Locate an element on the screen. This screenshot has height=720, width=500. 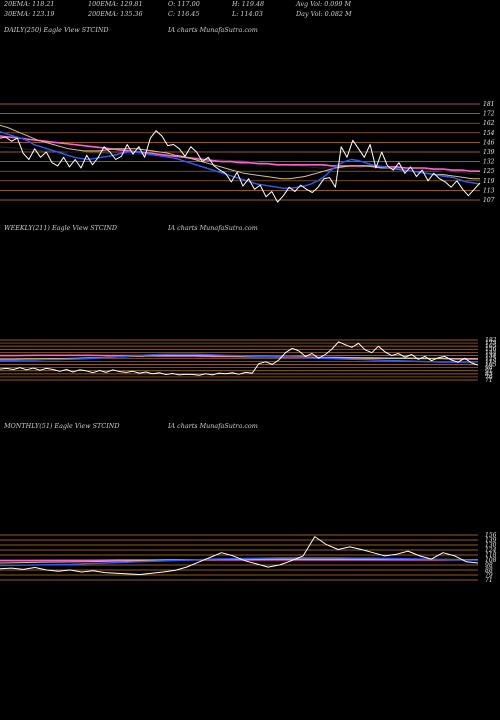
weekly-y-tick-label: 98 is located at coordinates (489, 368).